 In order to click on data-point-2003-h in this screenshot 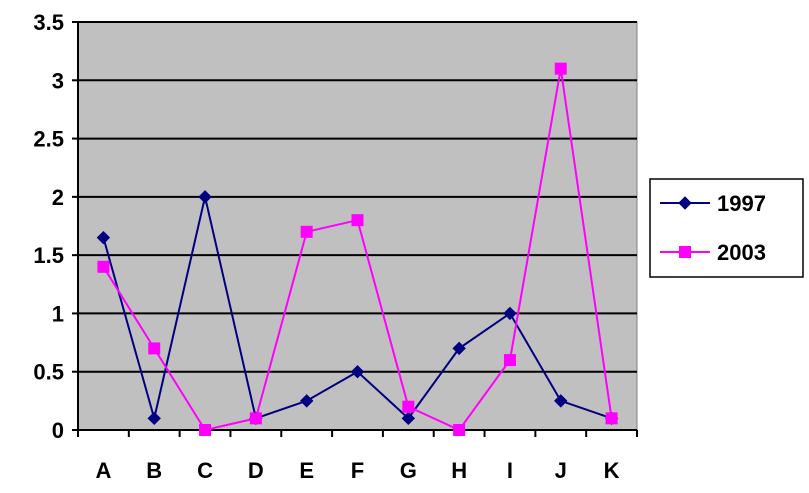, I will do `click(459, 430)`.